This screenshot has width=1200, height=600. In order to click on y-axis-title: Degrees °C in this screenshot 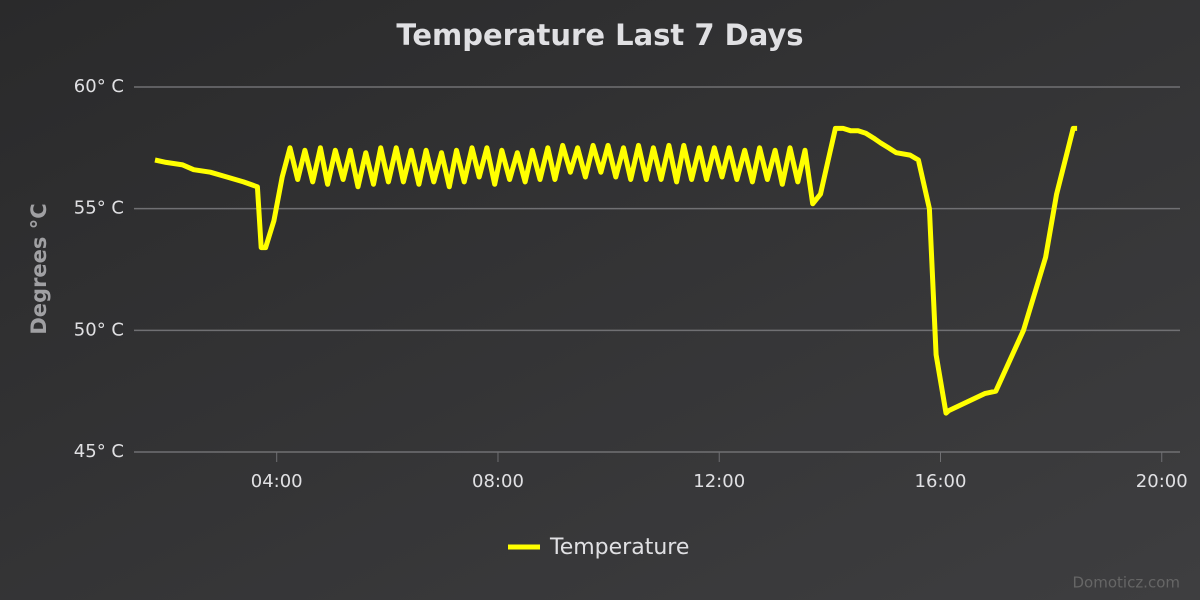, I will do `click(39, 268)`.